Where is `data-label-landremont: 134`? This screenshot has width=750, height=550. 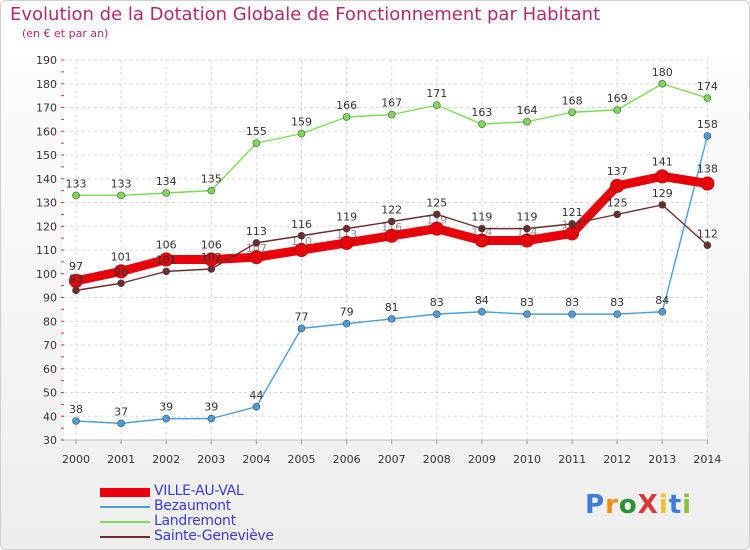
data-label-landremont: 134 is located at coordinates (166, 181).